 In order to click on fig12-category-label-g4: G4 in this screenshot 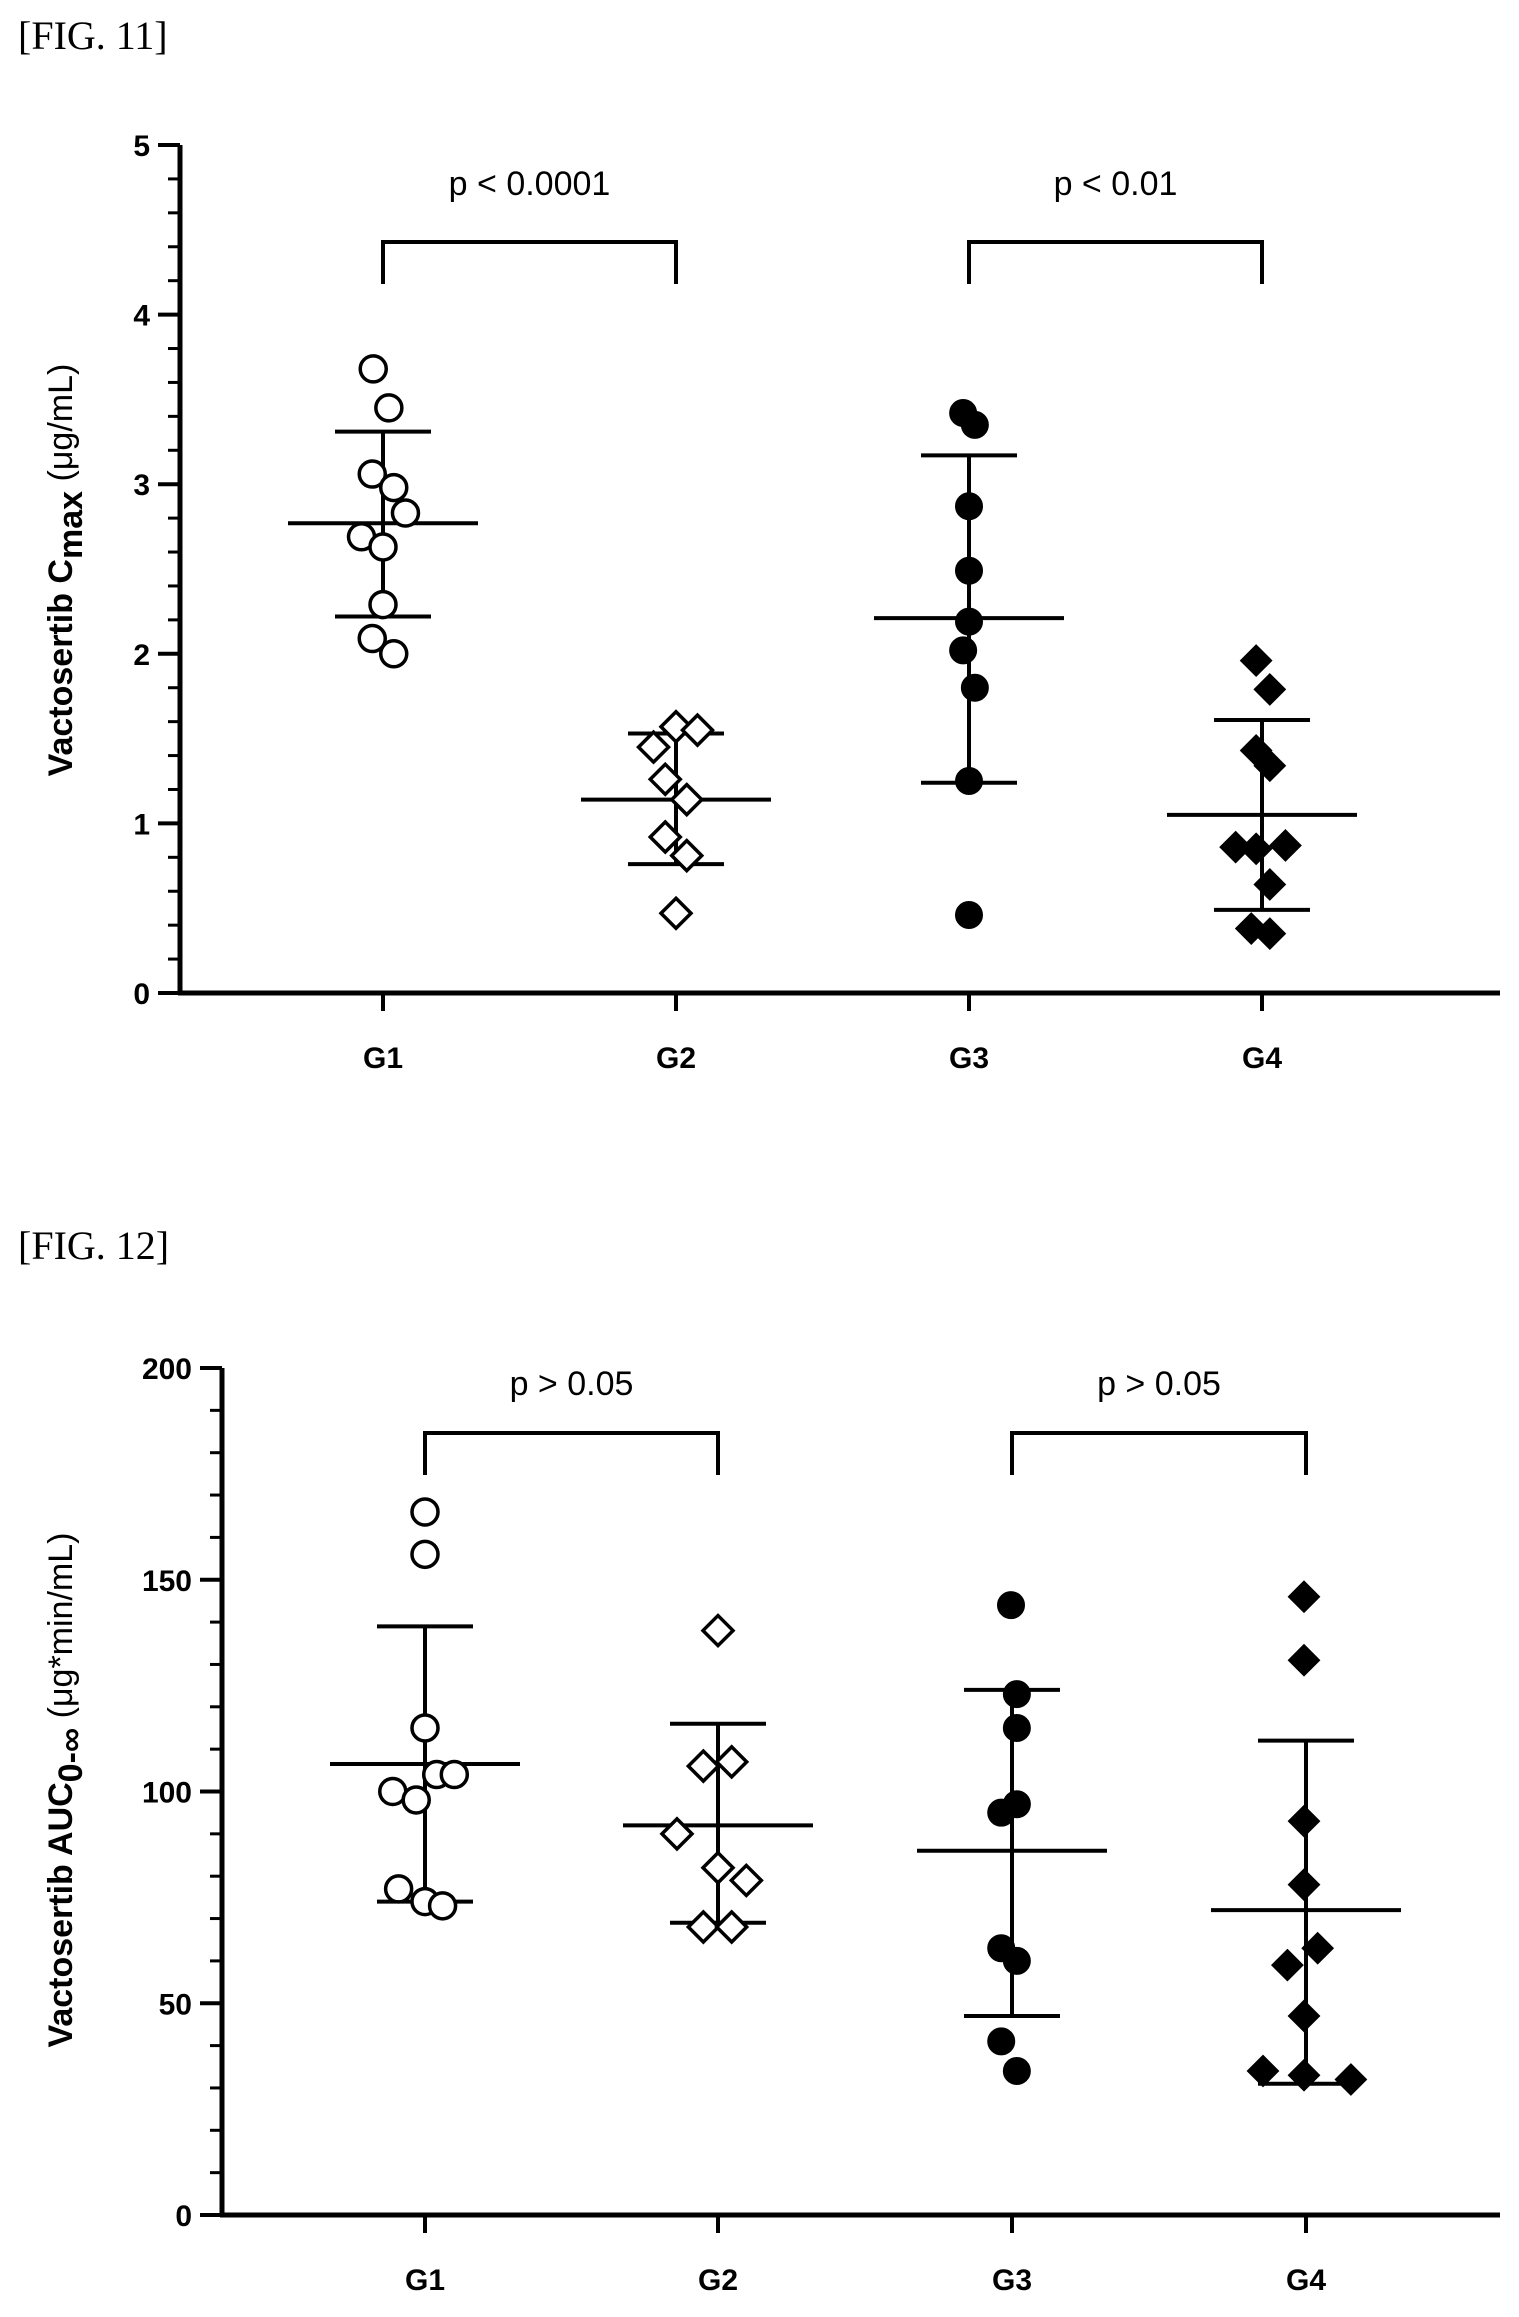, I will do `click(1306, 2280)`.